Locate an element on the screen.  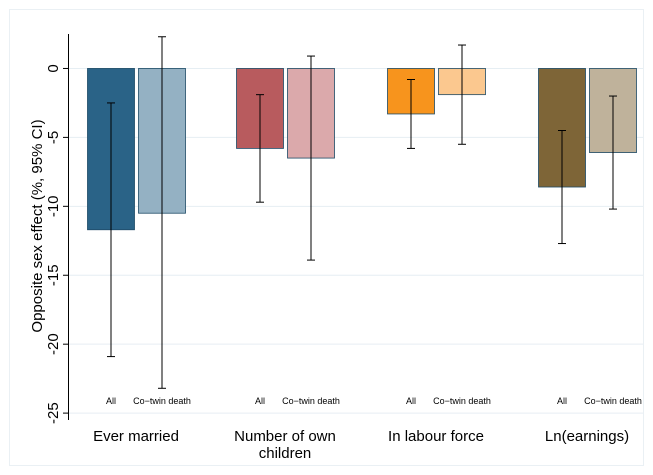
y-tick-label: -20 is located at coordinates (53, 344).